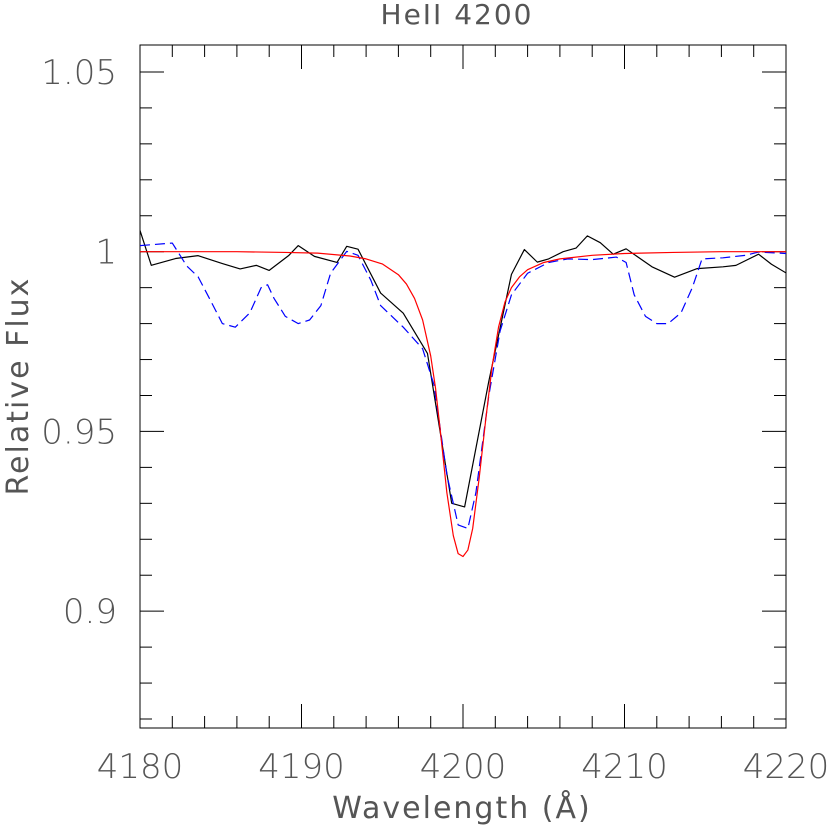 This screenshot has height=830, width=830. What do you see at coordinates (786, 767) in the screenshot?
I see `x-tick-label: 4220` at bounding box center [786, 767].